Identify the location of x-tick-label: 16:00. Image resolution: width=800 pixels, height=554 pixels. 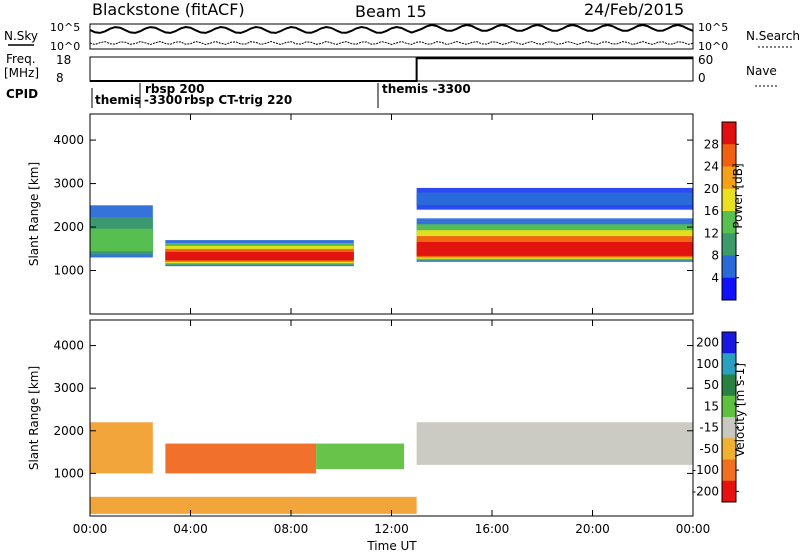
(492, 529).